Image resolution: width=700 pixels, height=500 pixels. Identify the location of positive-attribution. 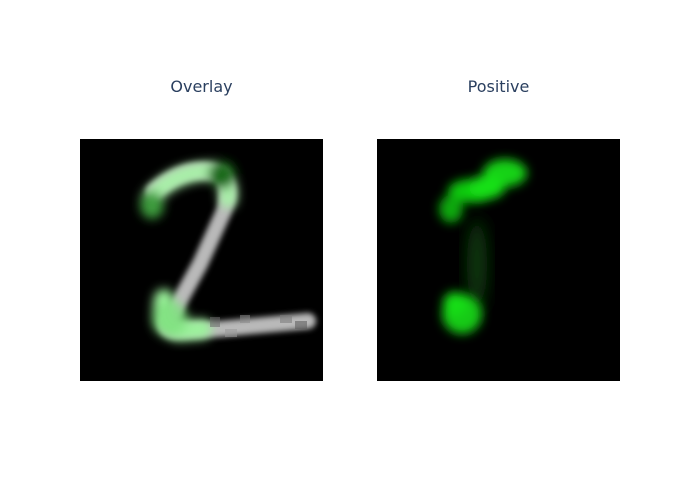
(483, 246).